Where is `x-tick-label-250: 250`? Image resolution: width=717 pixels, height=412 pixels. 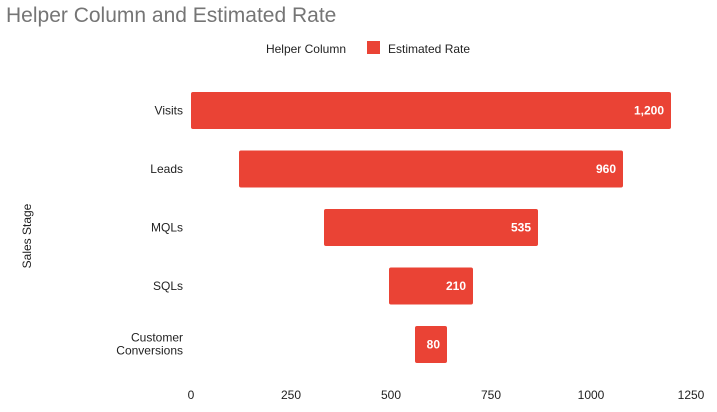
x-tick-label-250: 250 is located at coordinates (291, 395).